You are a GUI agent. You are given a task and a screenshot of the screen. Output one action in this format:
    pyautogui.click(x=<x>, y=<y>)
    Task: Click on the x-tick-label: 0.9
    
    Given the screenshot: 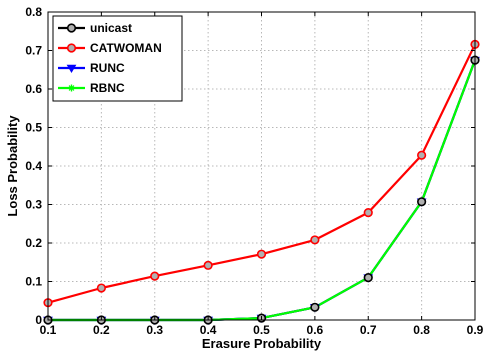 What is the action you would take?
    pyautogui.click(x=475, y=330)
    